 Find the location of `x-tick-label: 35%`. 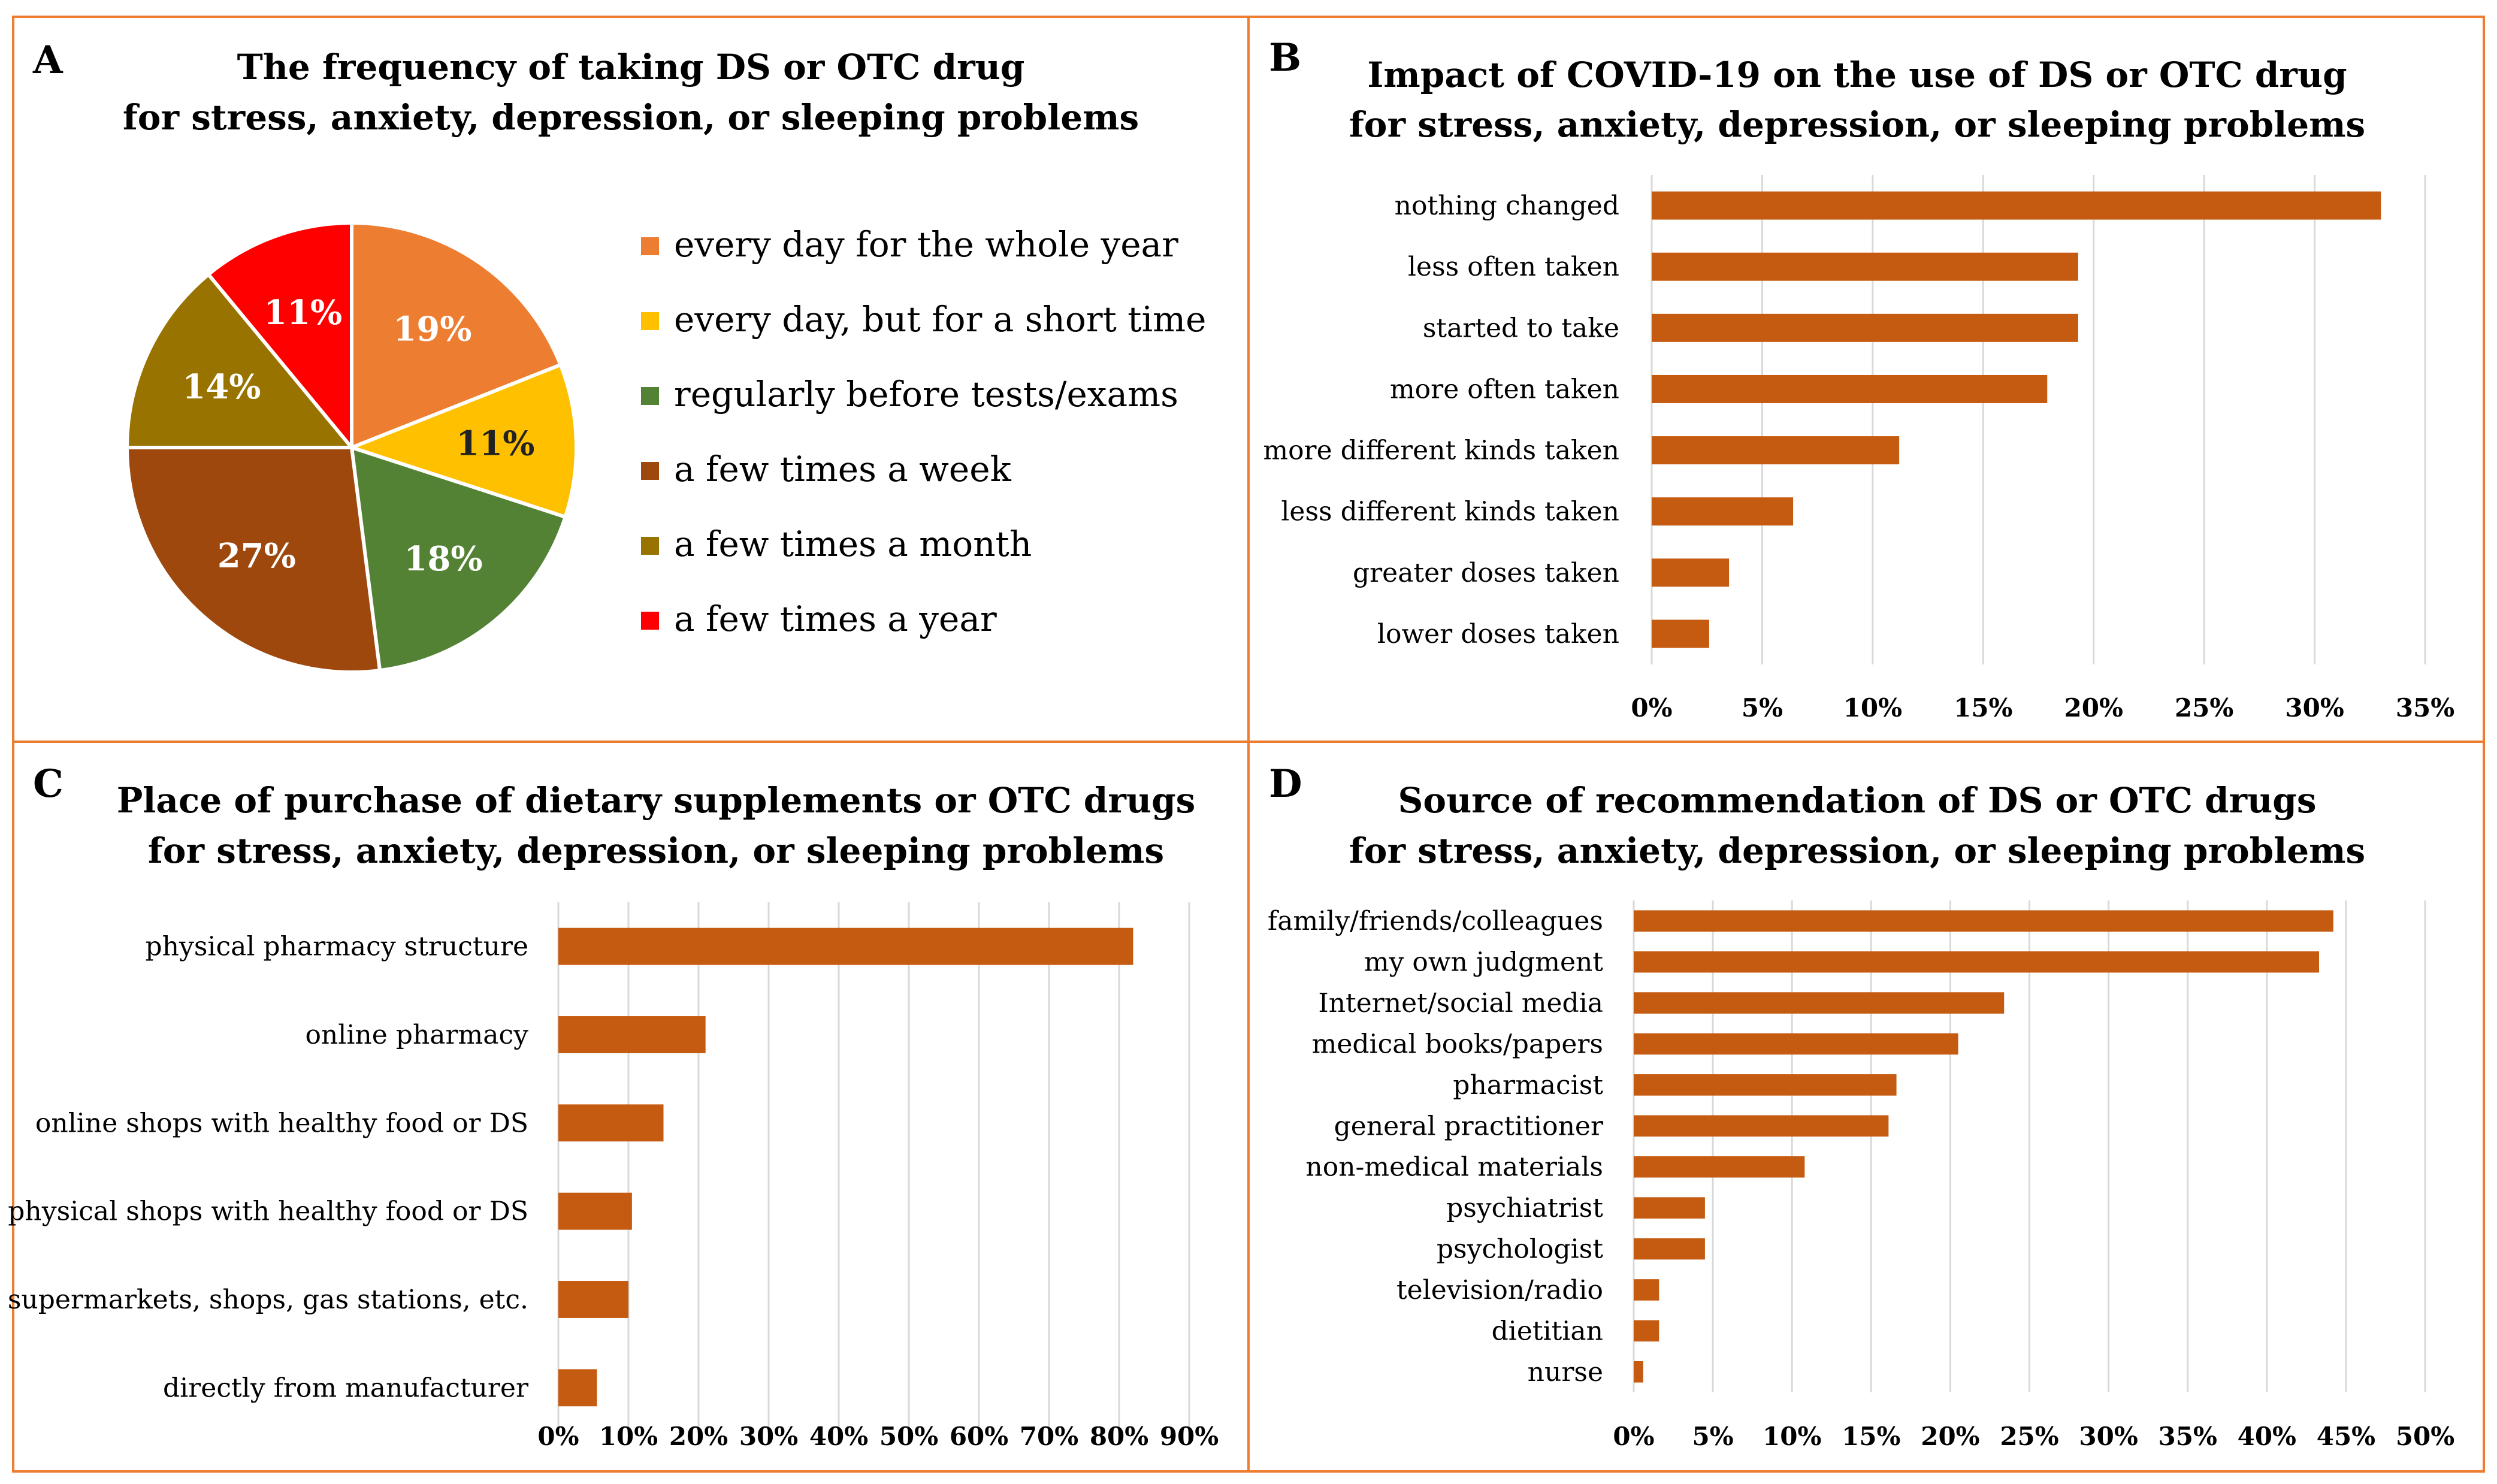

x-tick-label: 35% is located at coordinates (2188, 1436).